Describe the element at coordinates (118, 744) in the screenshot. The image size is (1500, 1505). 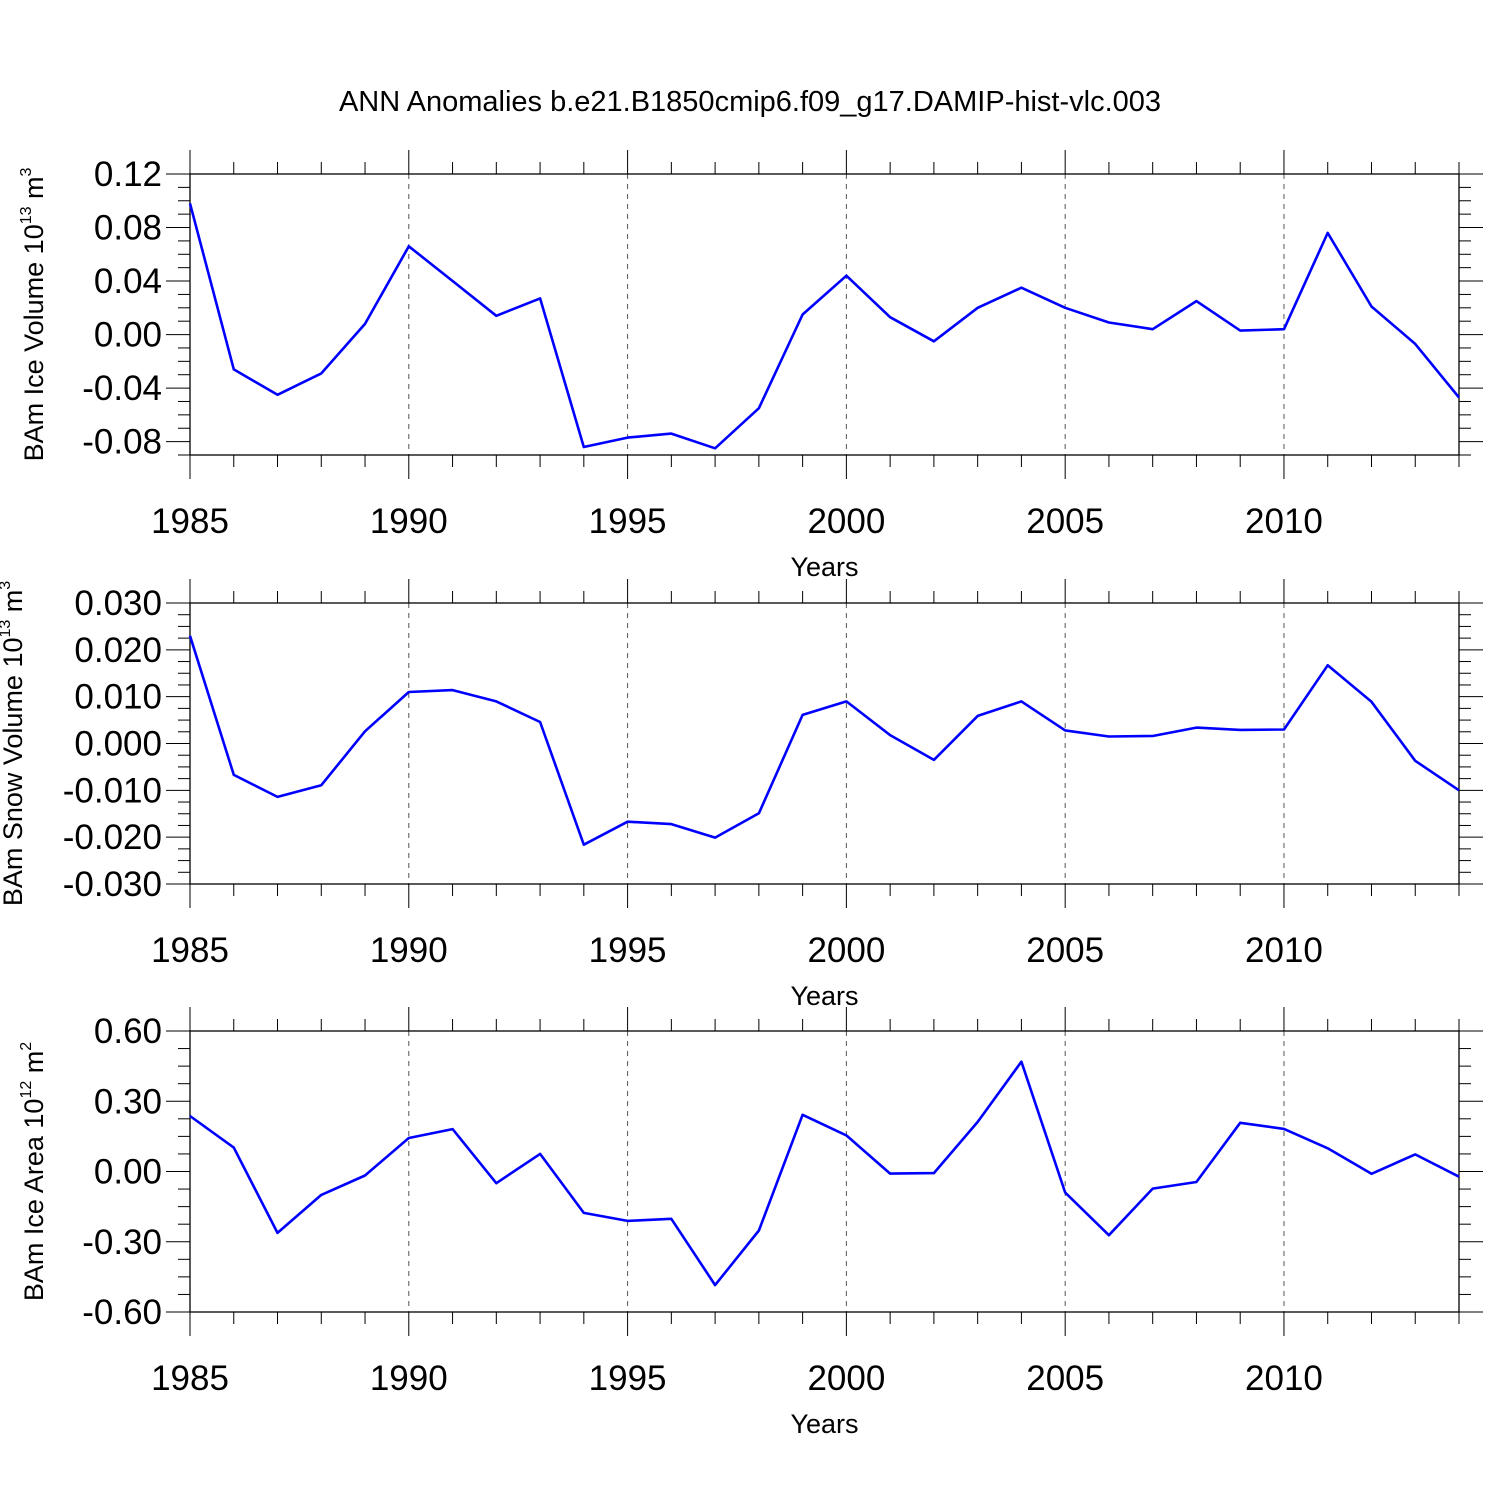
I see `y-tick-label: 0.000` at that location.